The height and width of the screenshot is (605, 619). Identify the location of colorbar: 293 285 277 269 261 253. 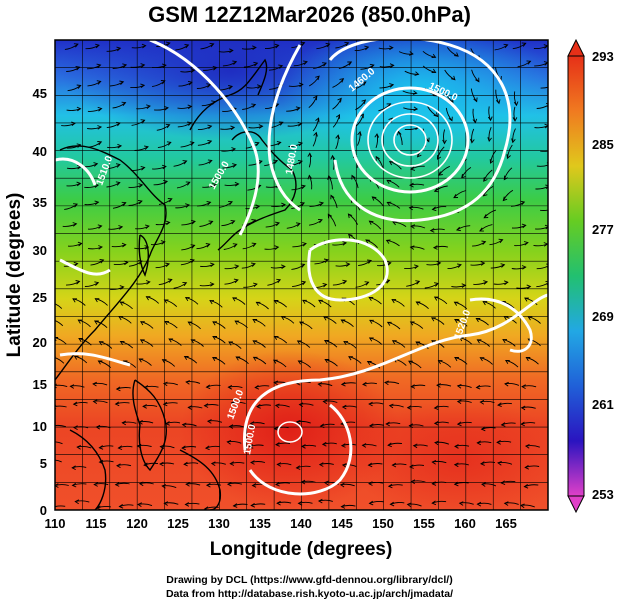
(590, 276).